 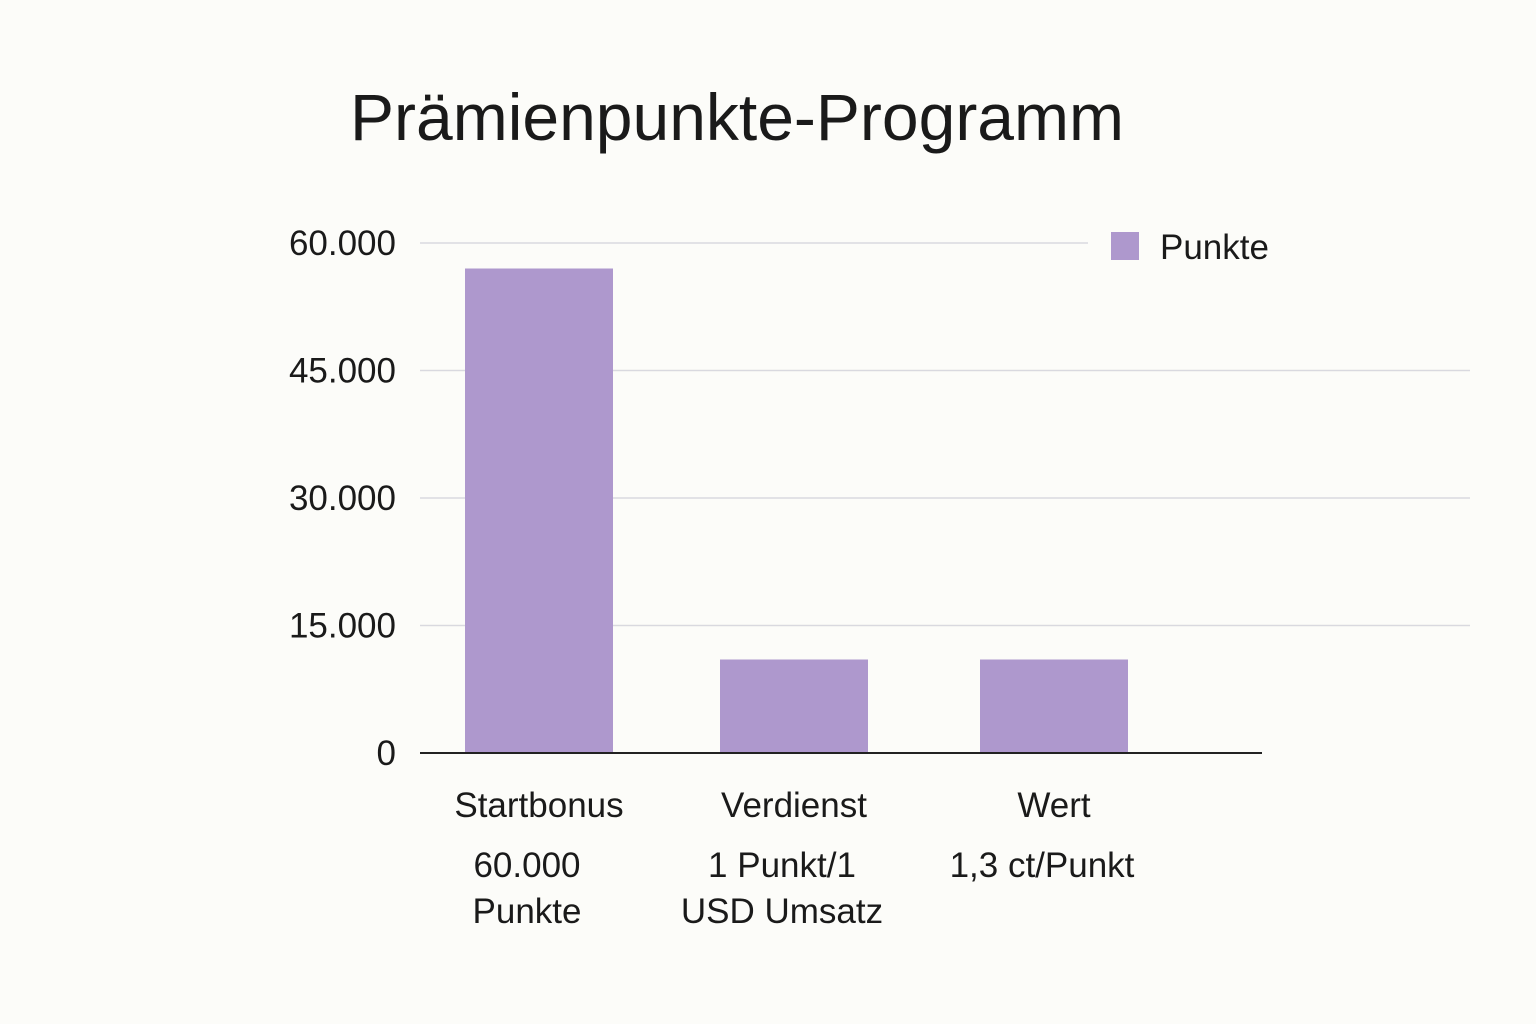 I want to click on bar-verdienst, so click(x=794, y=706).